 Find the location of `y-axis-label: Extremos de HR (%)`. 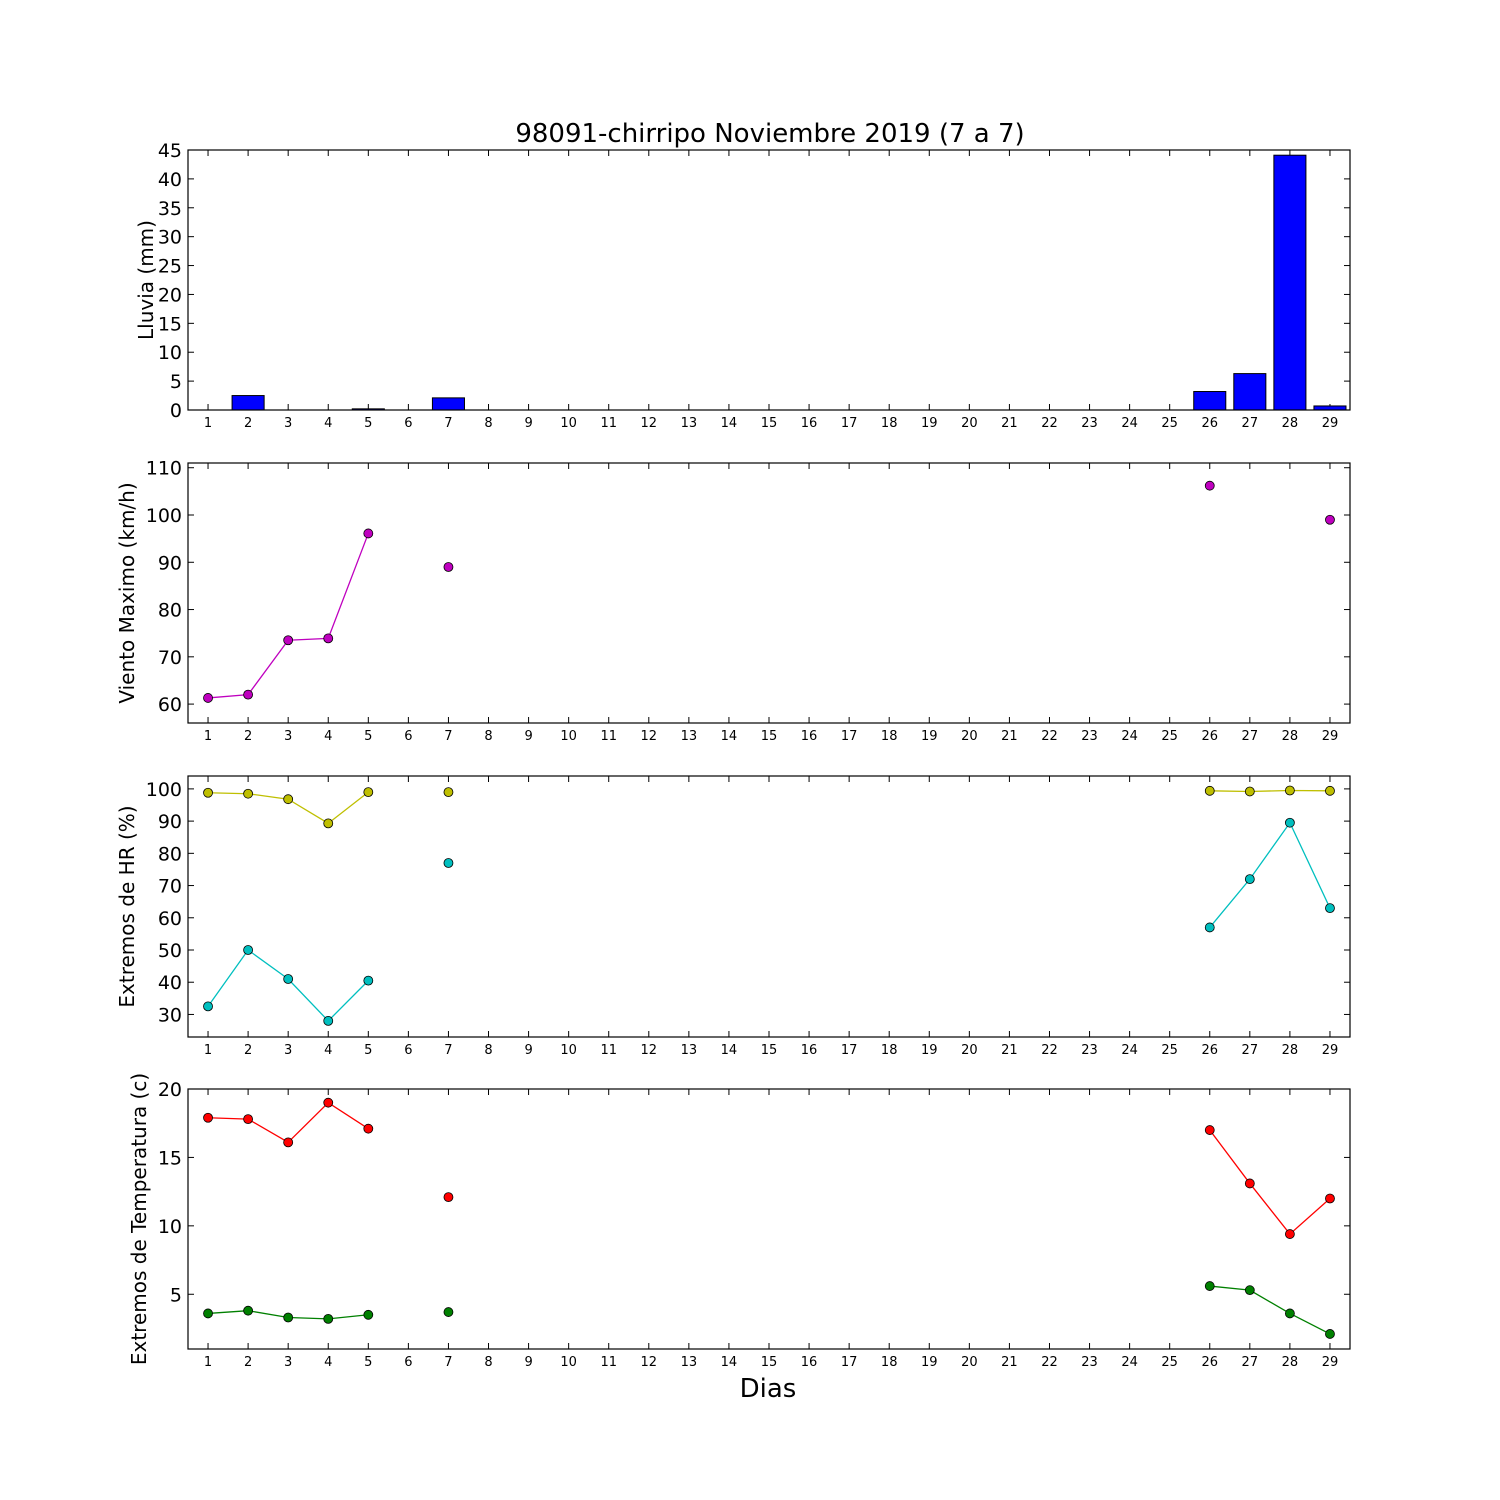

y-axis-label: Extremos de HR (%) is located at coordinates (127, 906).